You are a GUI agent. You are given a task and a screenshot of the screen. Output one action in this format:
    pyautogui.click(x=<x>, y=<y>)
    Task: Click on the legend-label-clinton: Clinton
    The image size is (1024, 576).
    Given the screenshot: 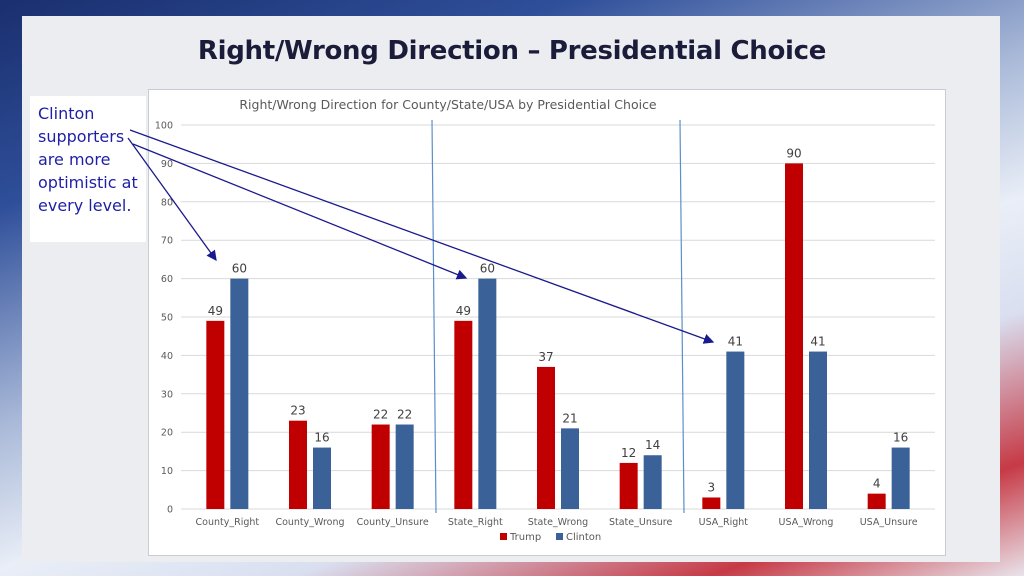 What is the action you would take?
    pyautogui.click(x=583, y=537)
    